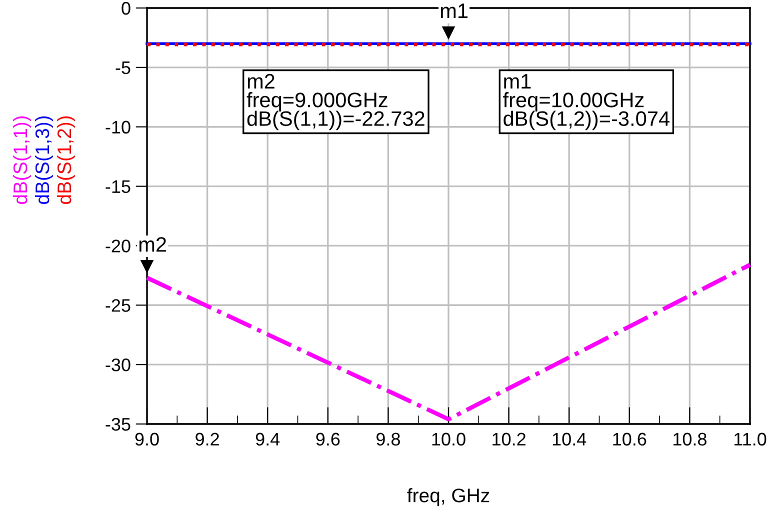 This screenshot has height=523, width=768. What do you see at coordinates (126, 8) in the screenshot?
I see `y-tick-label: 0` at bounding box center [126, 8].